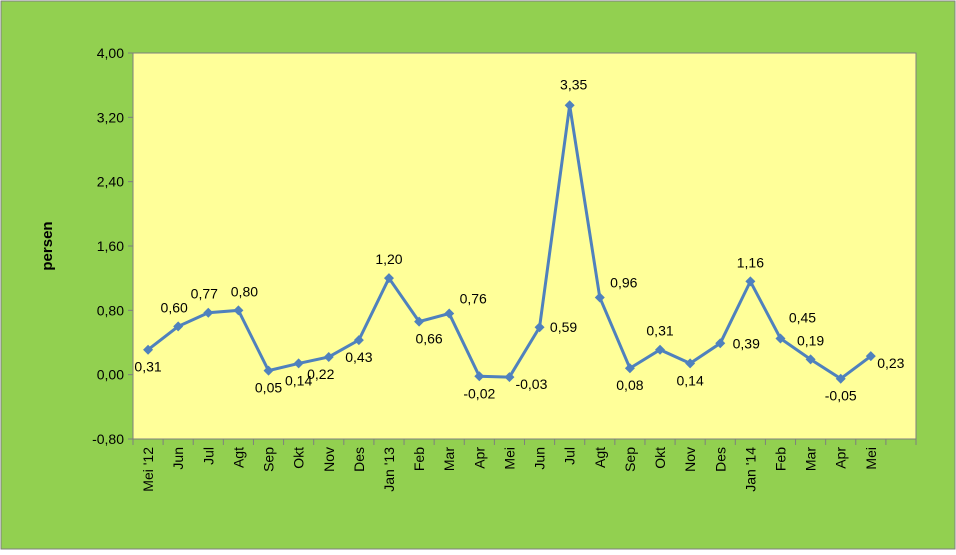 This screenshot has width=956, height=555. Describe the element at coordinates (110, 375) in the screenshot. I see `y-tick-label: 0,00` at that location.